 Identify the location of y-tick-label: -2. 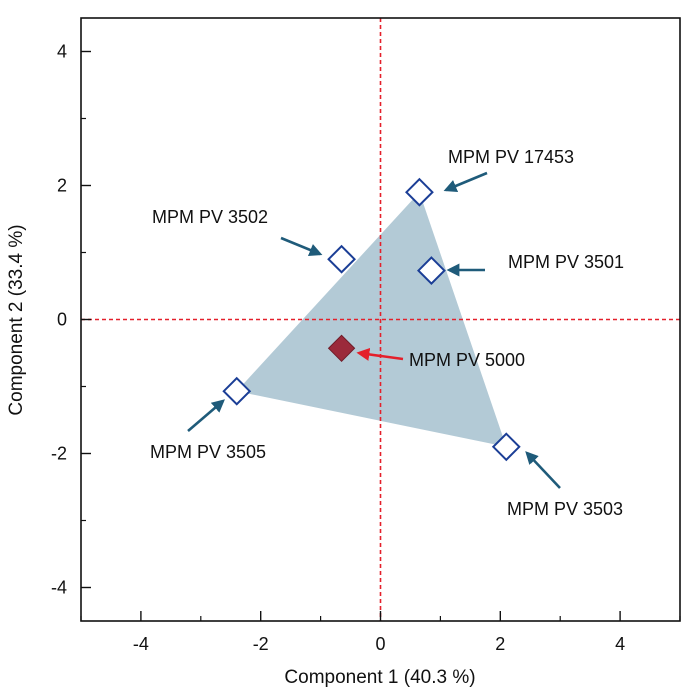
(59, 454).